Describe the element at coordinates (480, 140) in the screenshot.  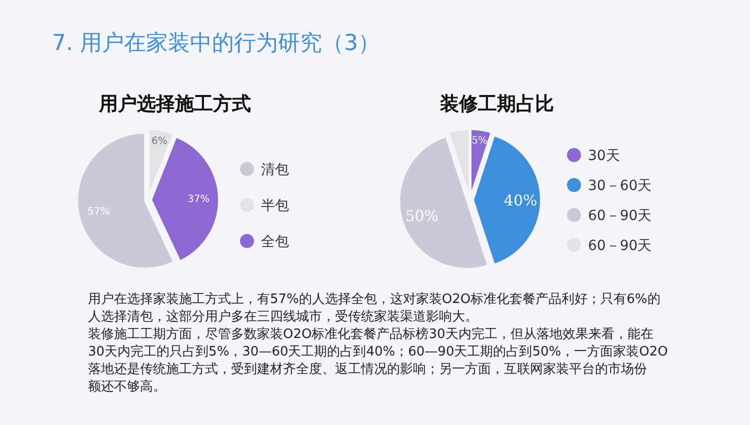
I see `data-label: 5%` at that location.